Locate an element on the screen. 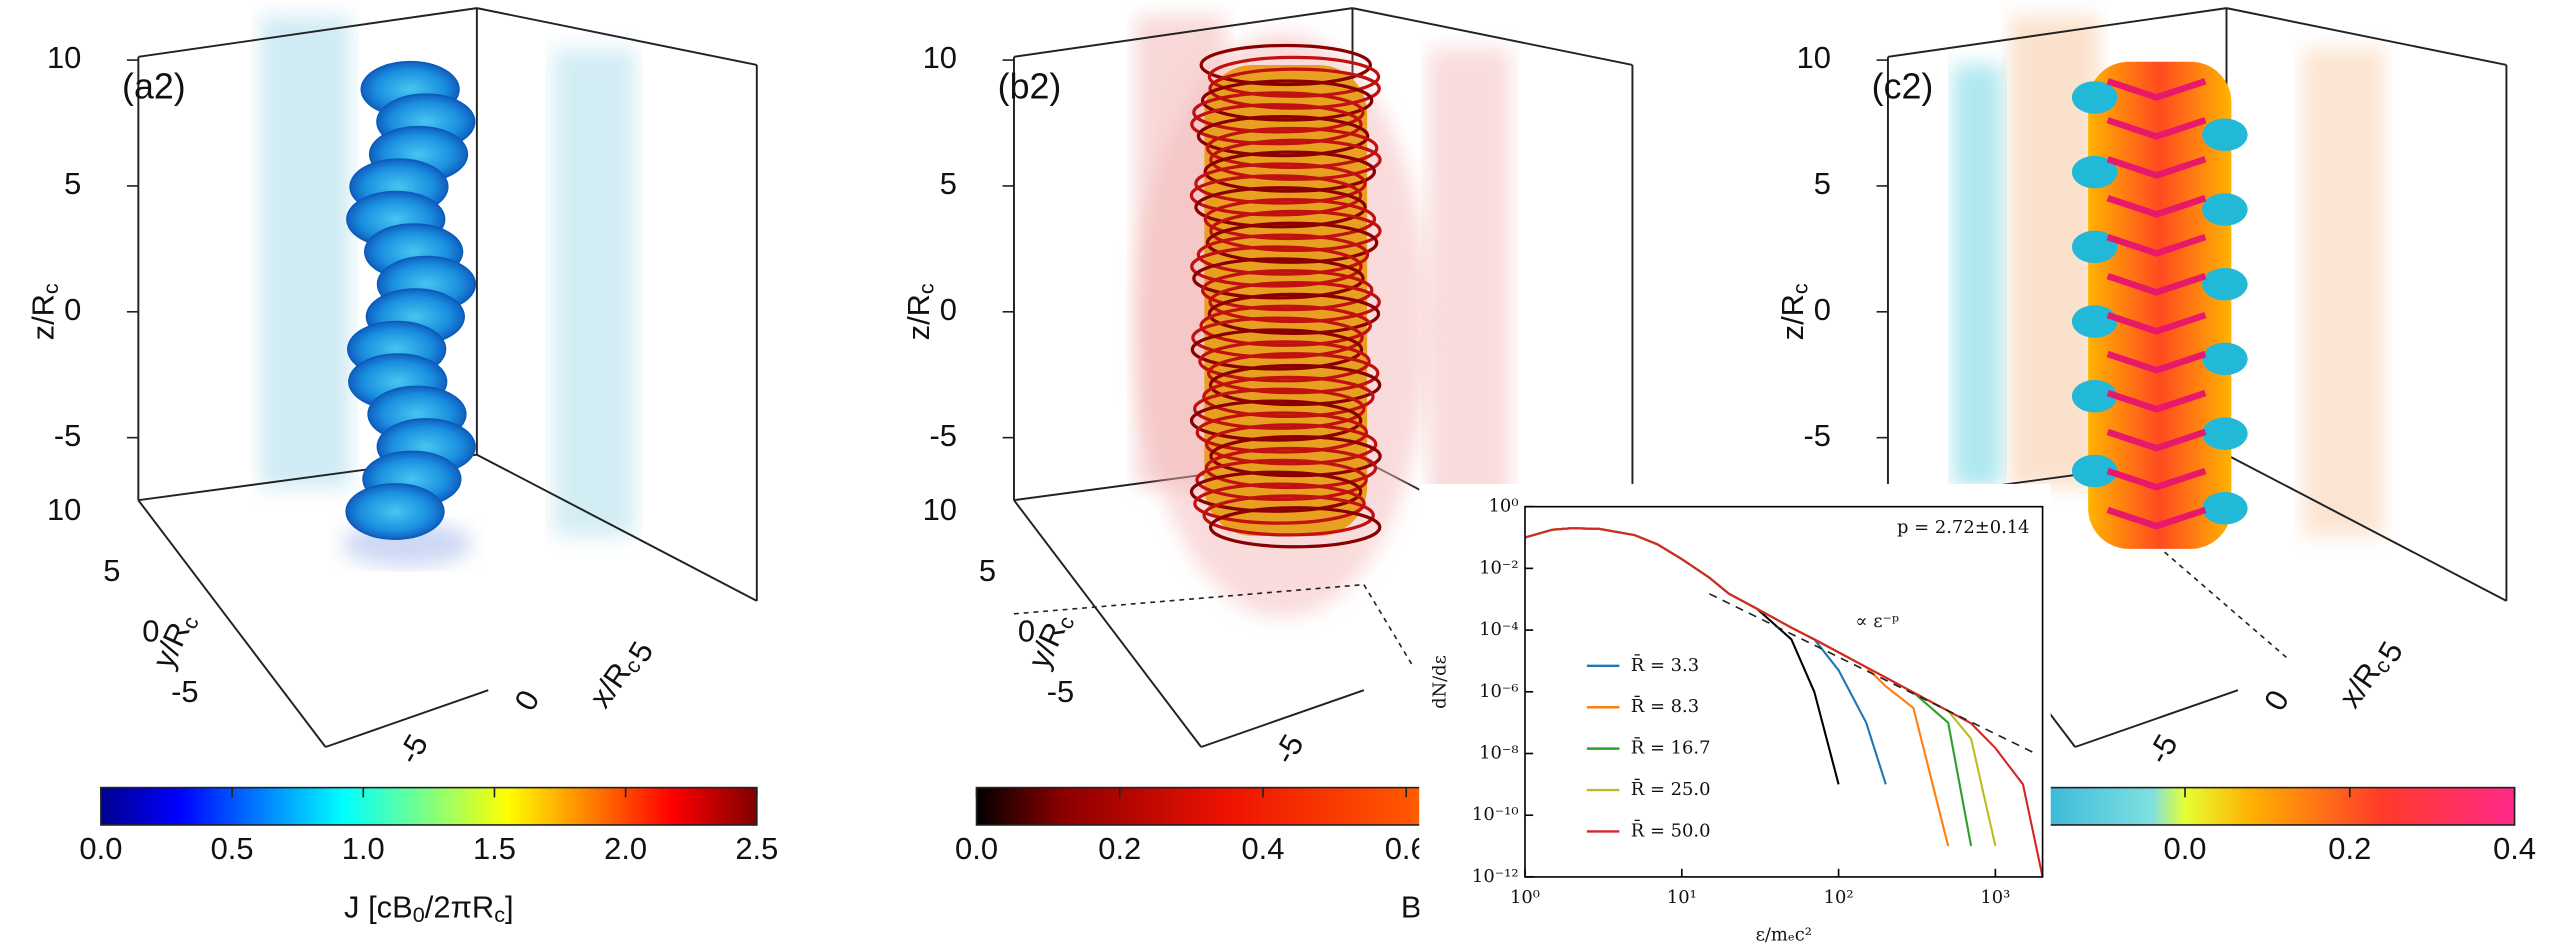  legend-label: R̄ = 16.7 is located at coordinates (1671, 746).